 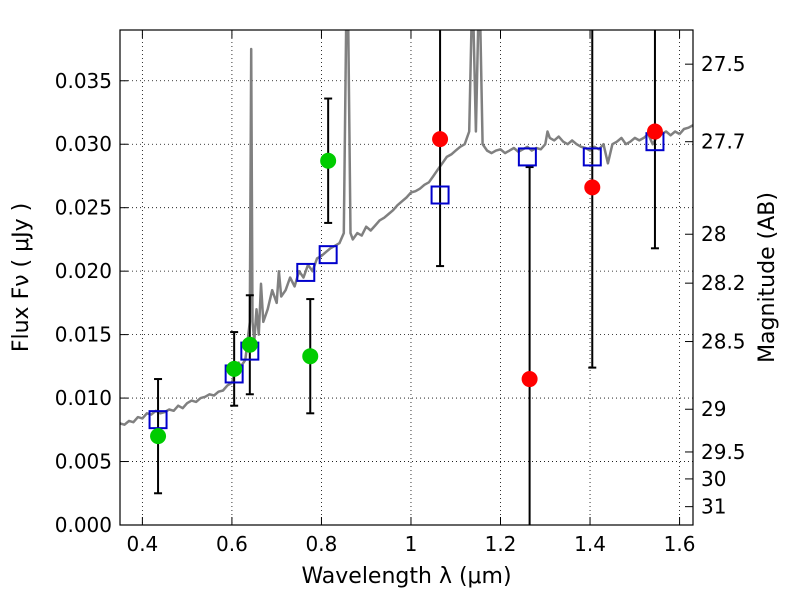 I want to click on magnitude-tick-label: 30, so click(x=713, y=479).